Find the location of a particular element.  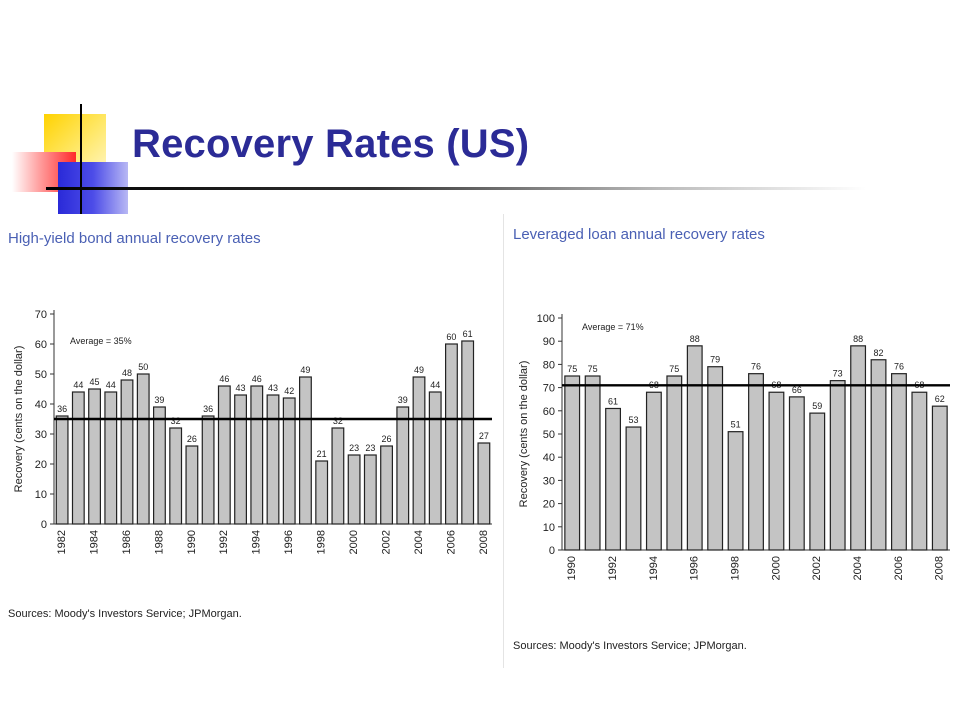

y-axis-title: Recovery (cents on the dollar) is located at coordinates (524, 434).